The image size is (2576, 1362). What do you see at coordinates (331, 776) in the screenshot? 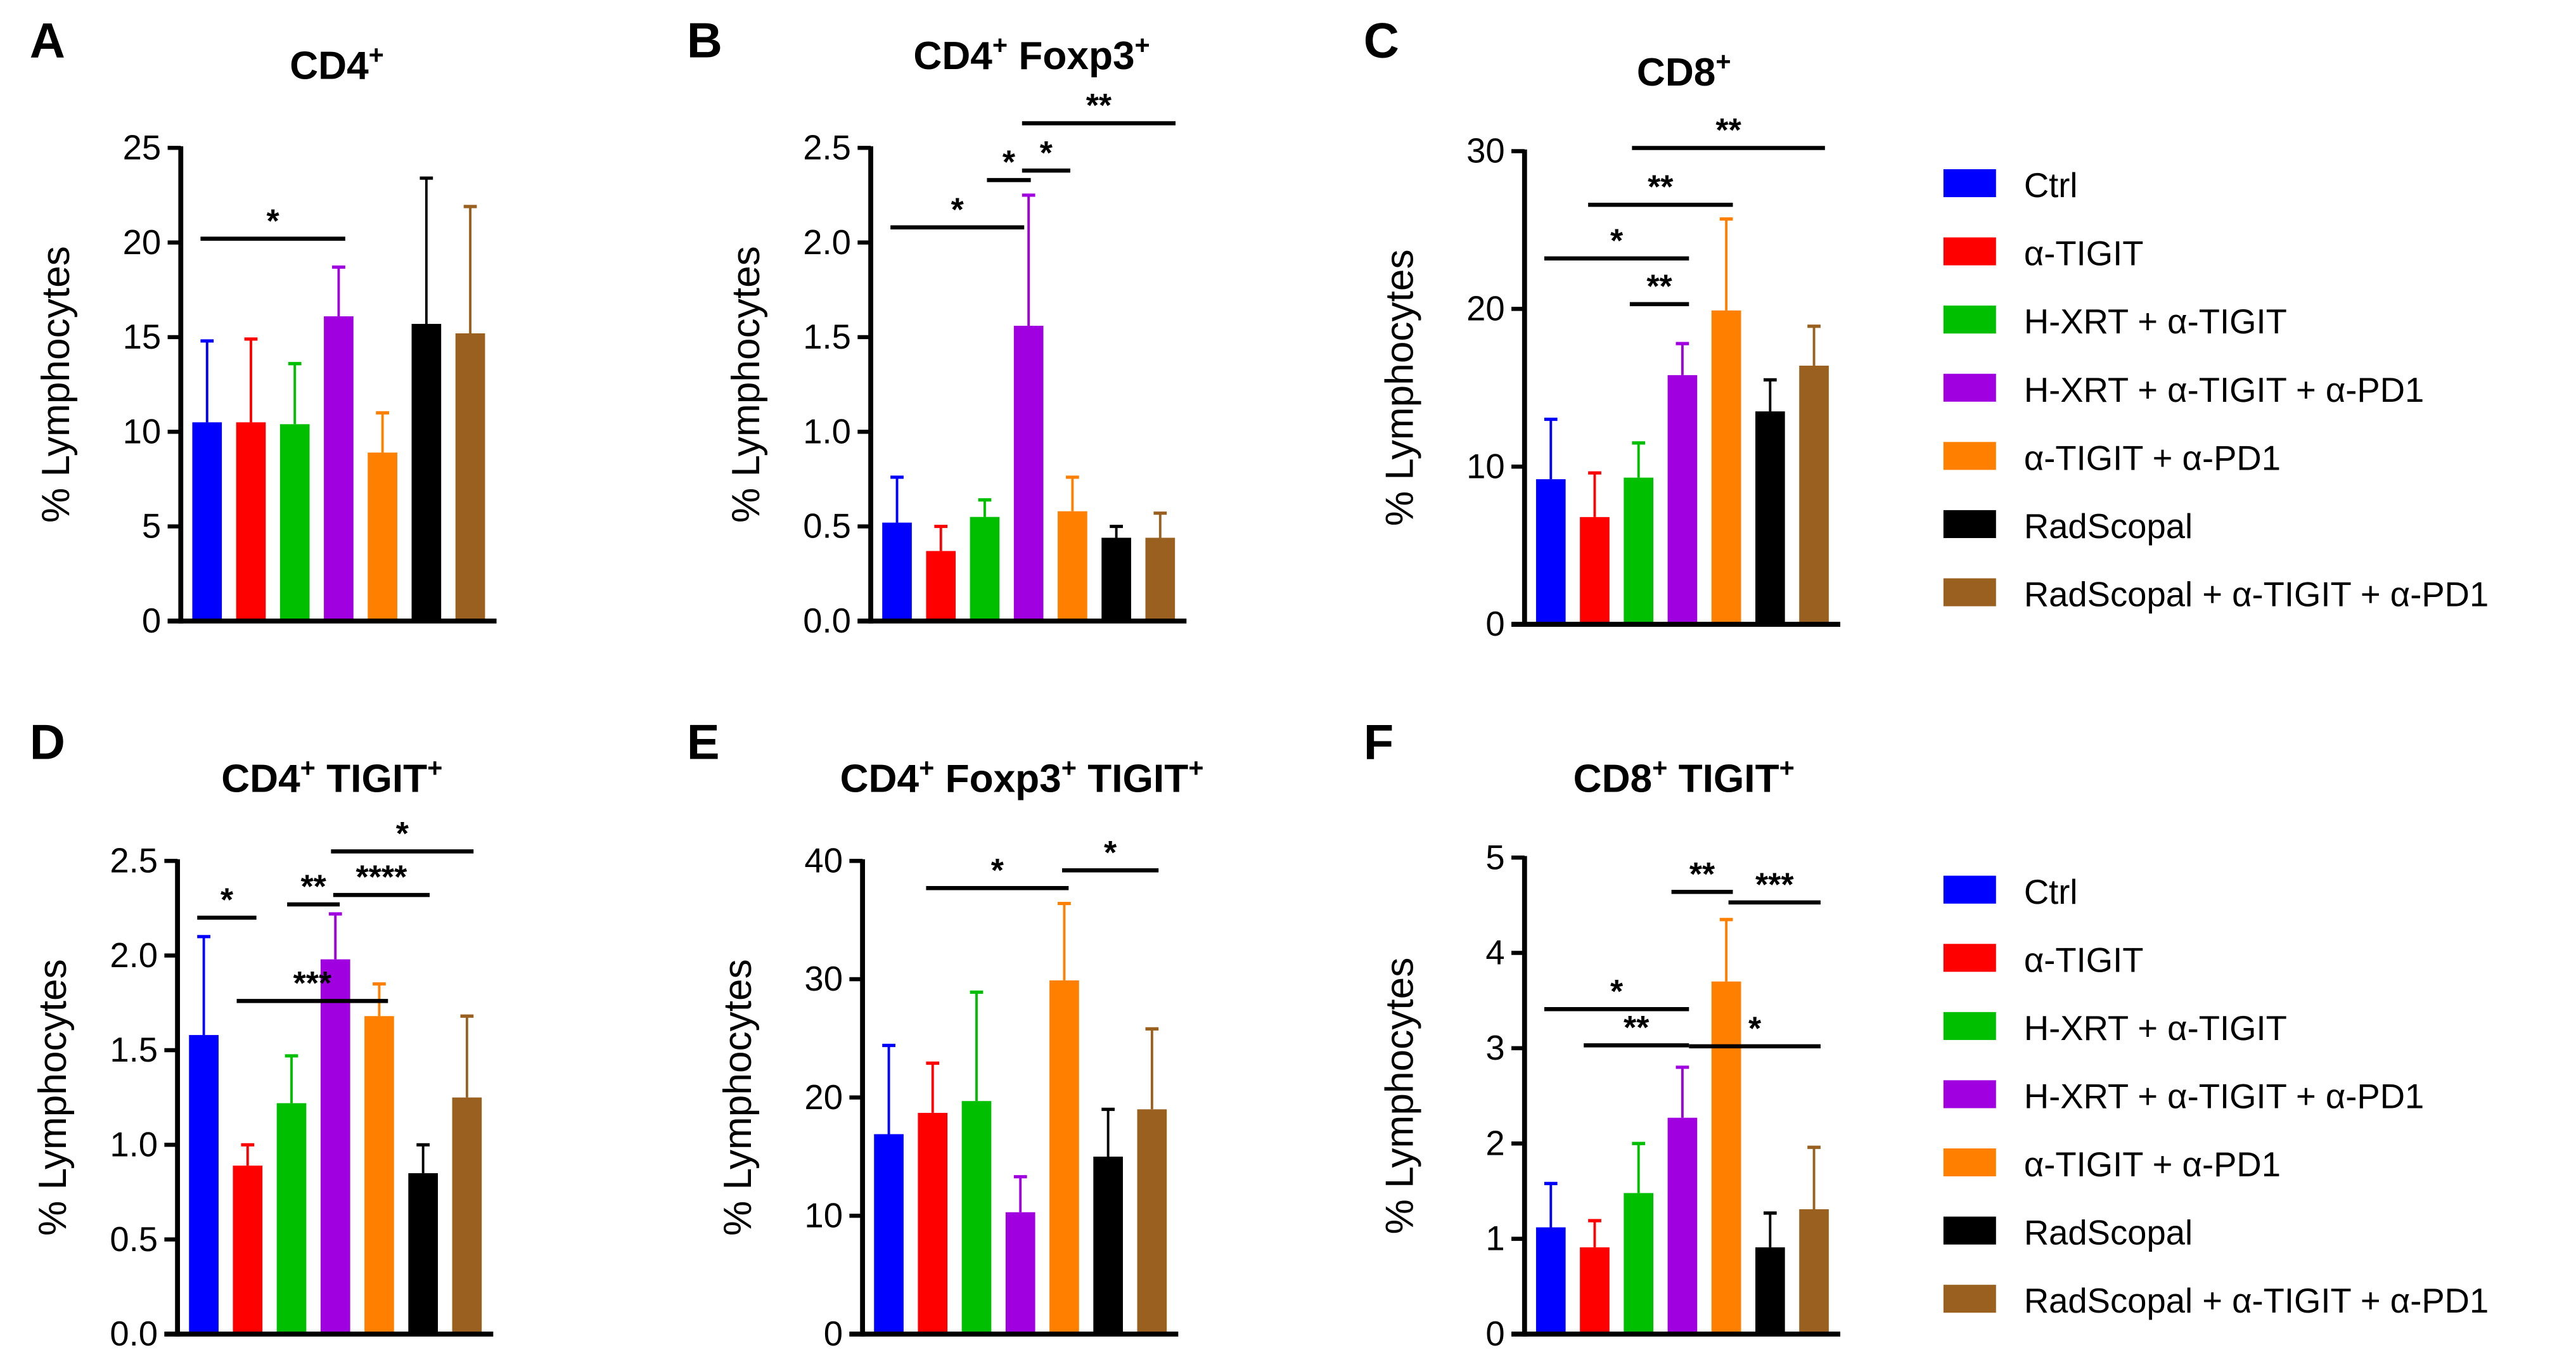
I see `chart-title: CD4+ TIGIT+` at bounding box center [331, 776].